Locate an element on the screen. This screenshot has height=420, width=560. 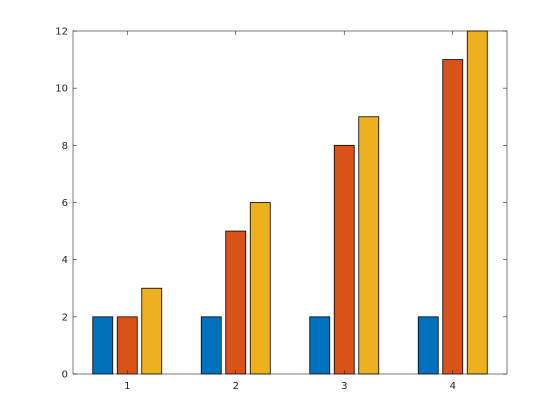
y-tick-label: 2 is located at coordinates (65, 317).